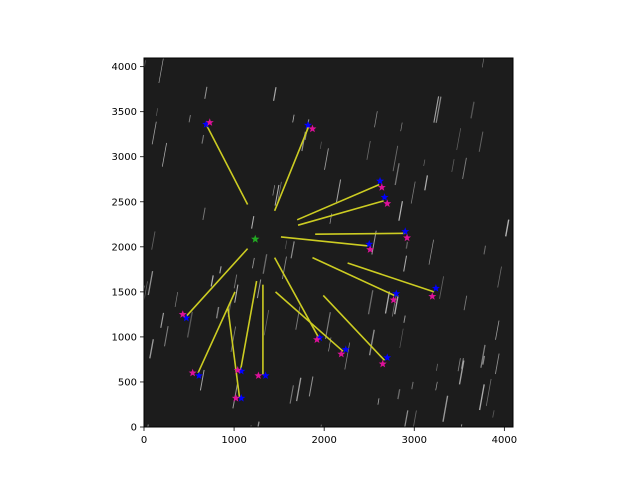 The height and width of the screenshot is (480, 640). I want to click on y-axis: 0 500 1000 1500 2000 2500 3000 3500 4000, so click(128, 248).